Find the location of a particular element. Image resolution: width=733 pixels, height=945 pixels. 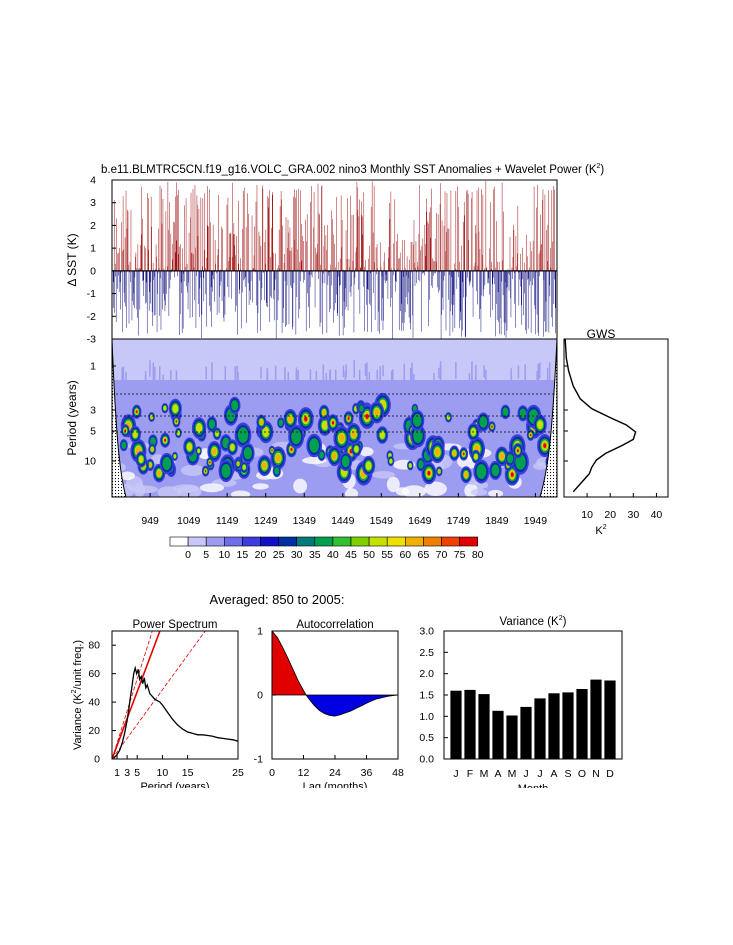

gws-xticks: 10 20 30 40 is located at coordinates (613, 443).